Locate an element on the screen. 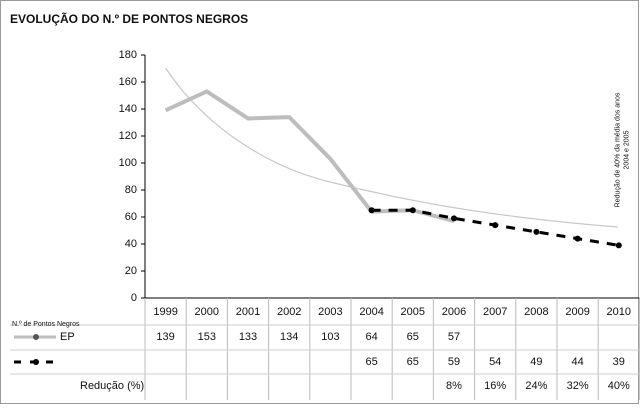 This screenshot has width=640, height=410. x-tick-label: 2000 is located at coordinates (207, 312).